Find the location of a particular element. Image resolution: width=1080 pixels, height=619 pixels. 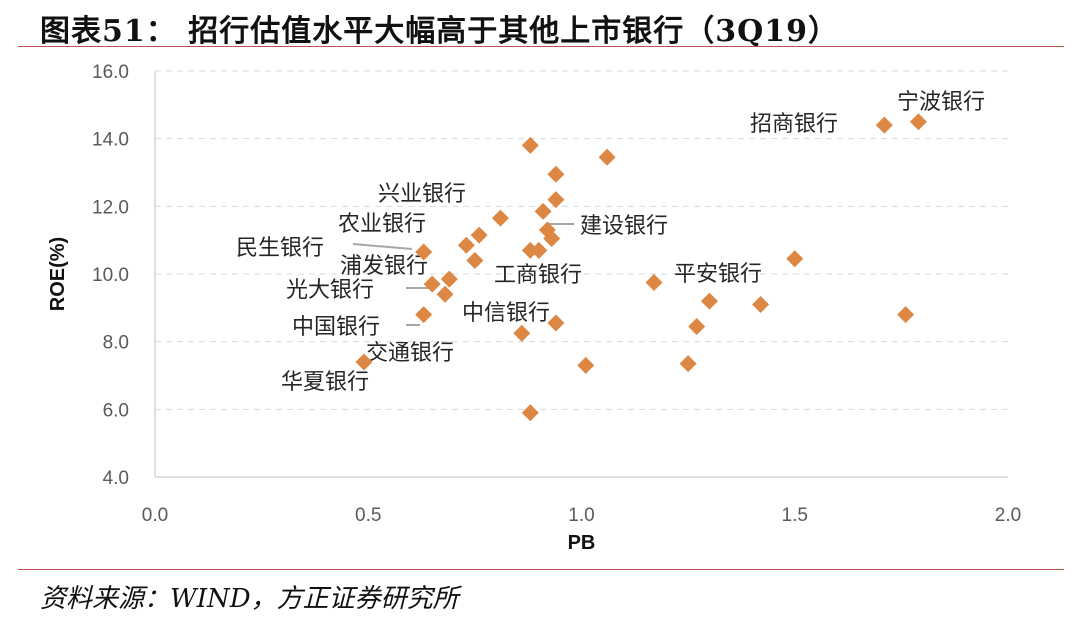

x-tick-label: 1.0 is located at coordinates (581, 515).